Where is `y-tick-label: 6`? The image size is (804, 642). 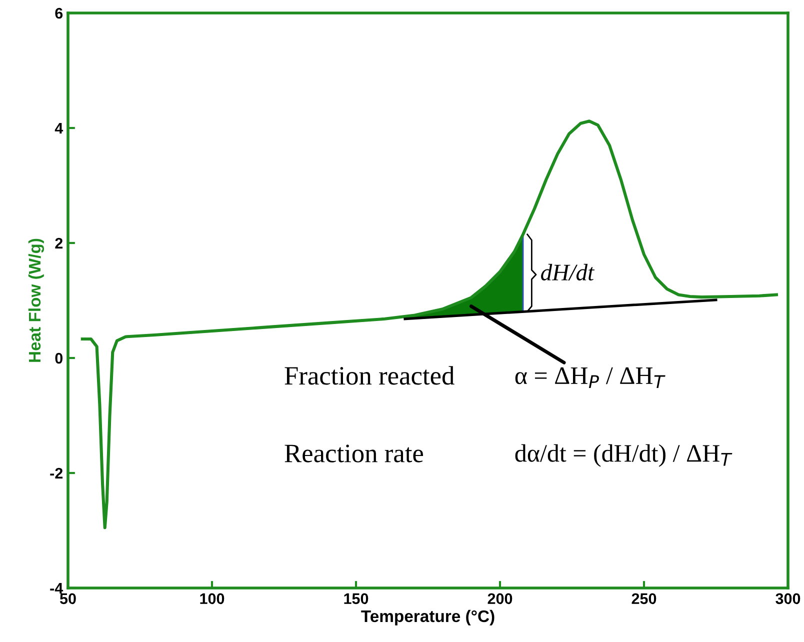 y-tick-label: 6 is located at coordinates (59, 13).